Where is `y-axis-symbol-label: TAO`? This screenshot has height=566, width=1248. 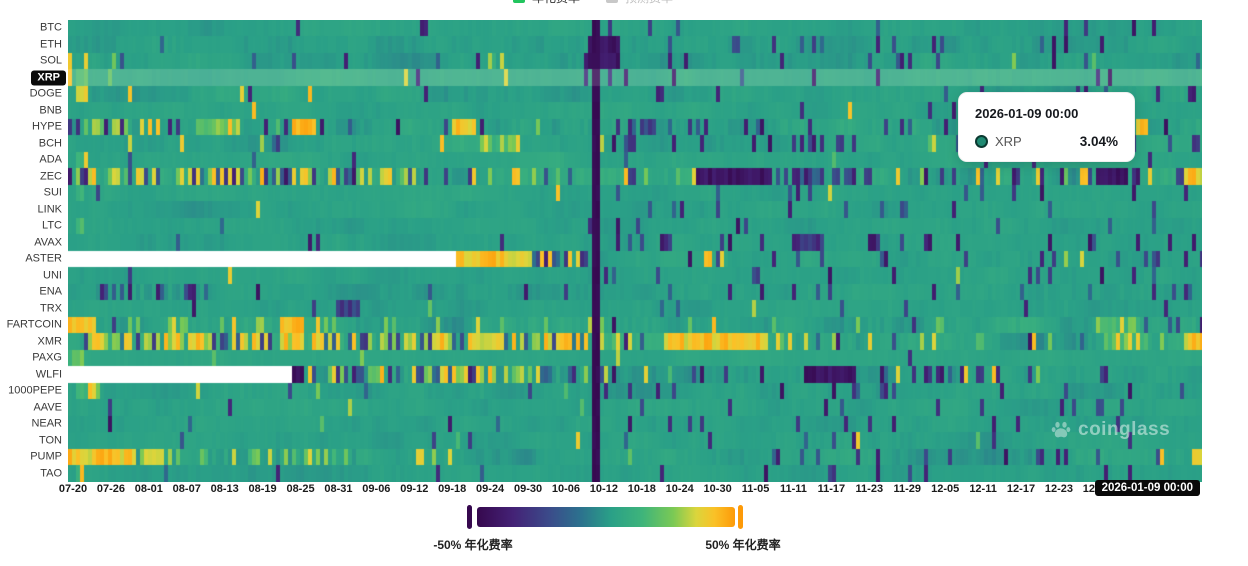
y-axis-symbol-label: TAO is located at coordinates (51, 473).